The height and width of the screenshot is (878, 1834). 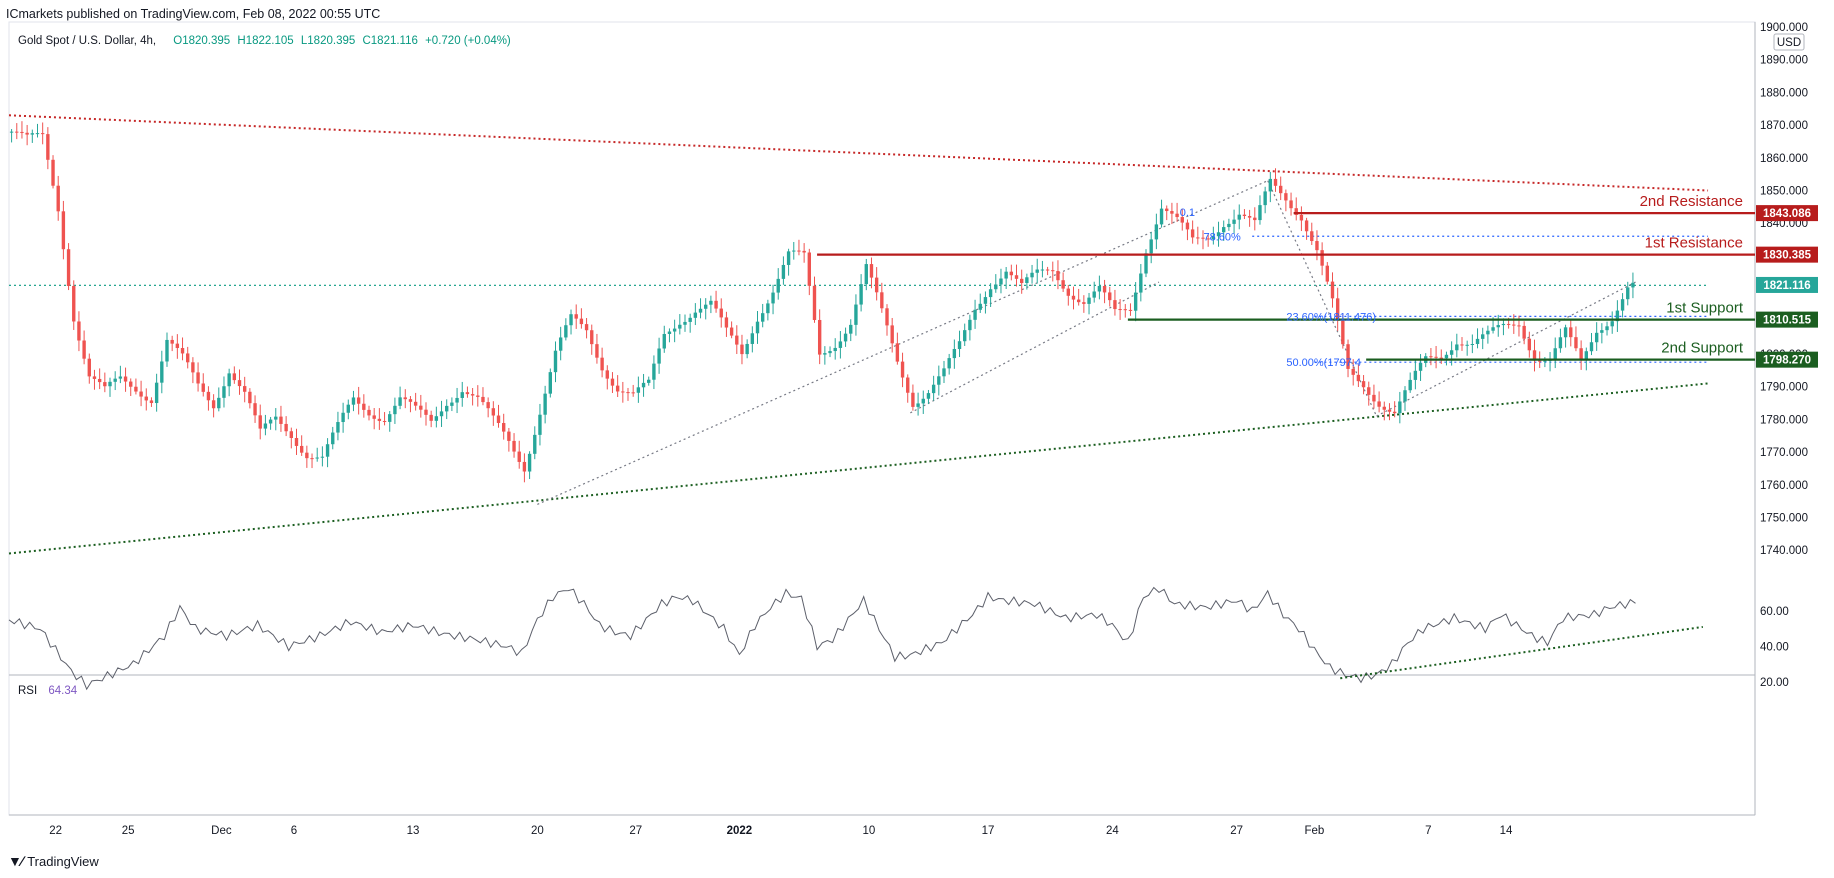 I want to click on fib-partial-label: 0.1, so click(x=1187, y=213).